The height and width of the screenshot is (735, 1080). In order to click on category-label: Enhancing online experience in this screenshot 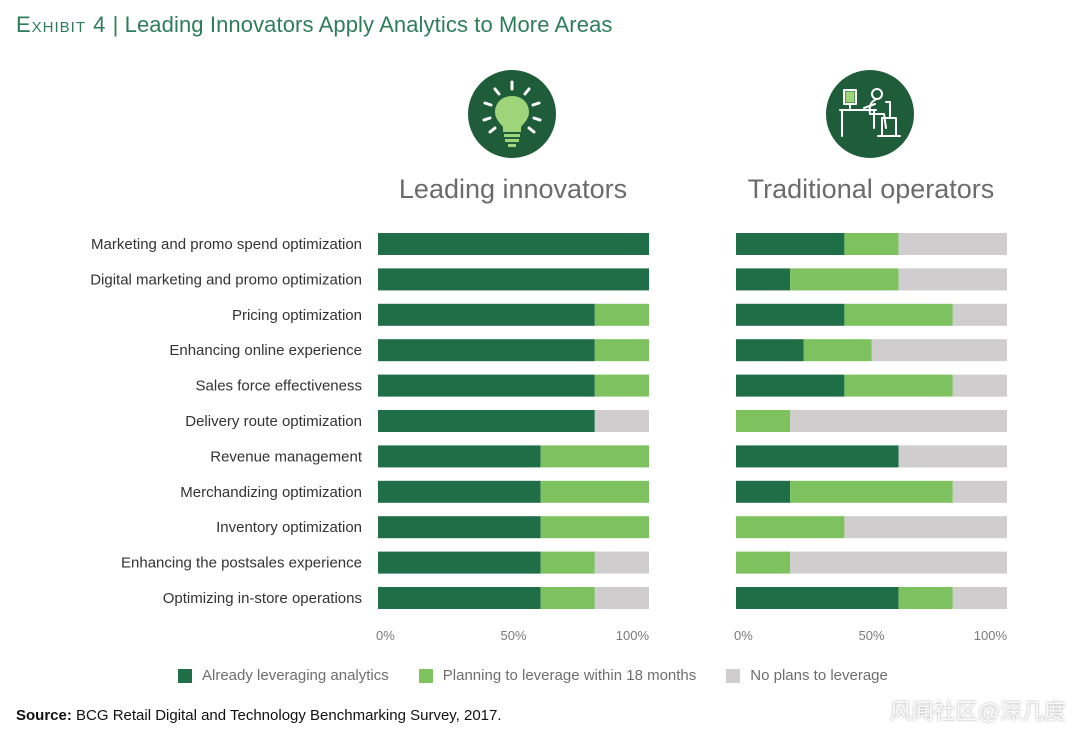, I will do `click(265, 350)`.